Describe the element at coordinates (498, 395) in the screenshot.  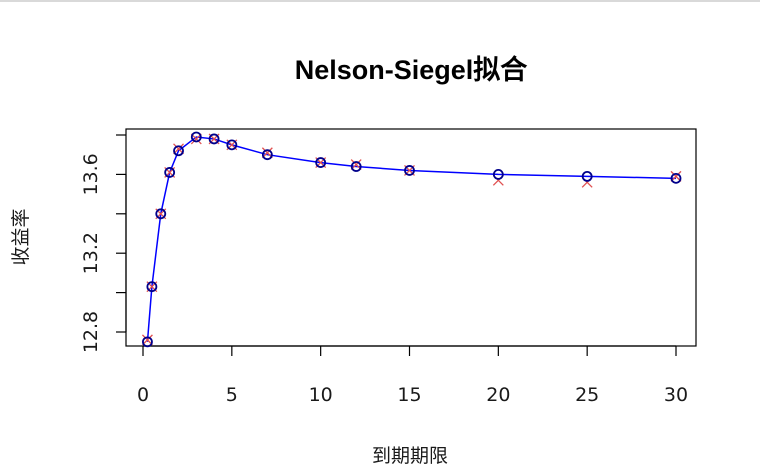
I see `x-tick-label: 20` at that location.